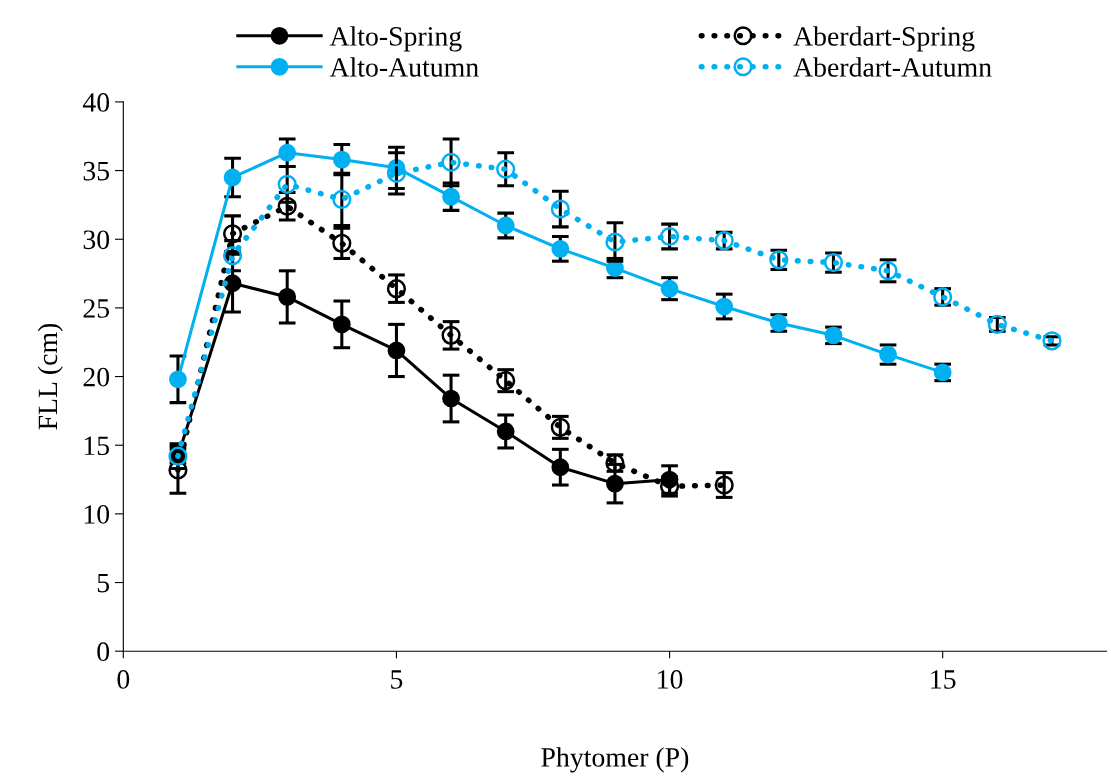 The image size is (1111, 778). I want to click on x-axis-title: Phytomer (P), so click(615, 760).